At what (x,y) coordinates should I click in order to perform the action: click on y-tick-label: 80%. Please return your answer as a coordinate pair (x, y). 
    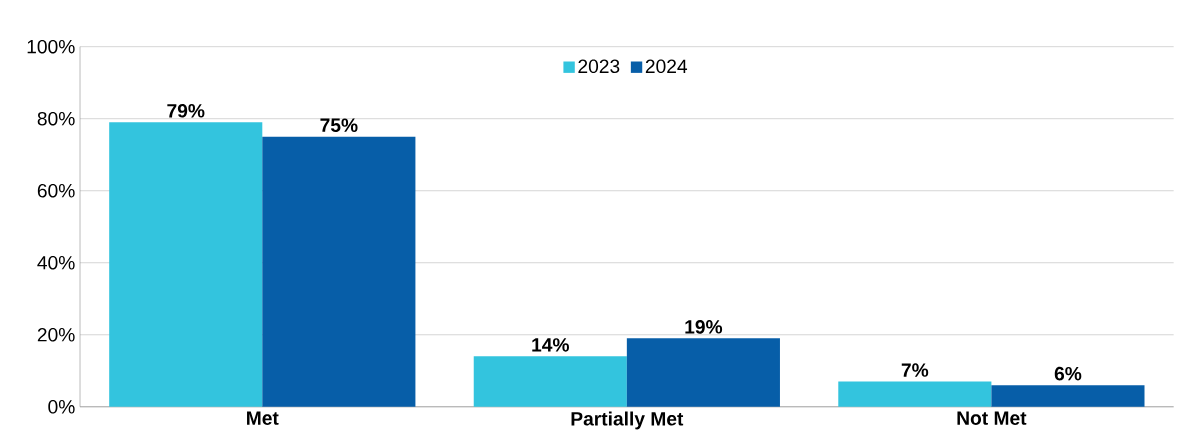
    Looking at the image, I should click on (56, 118).